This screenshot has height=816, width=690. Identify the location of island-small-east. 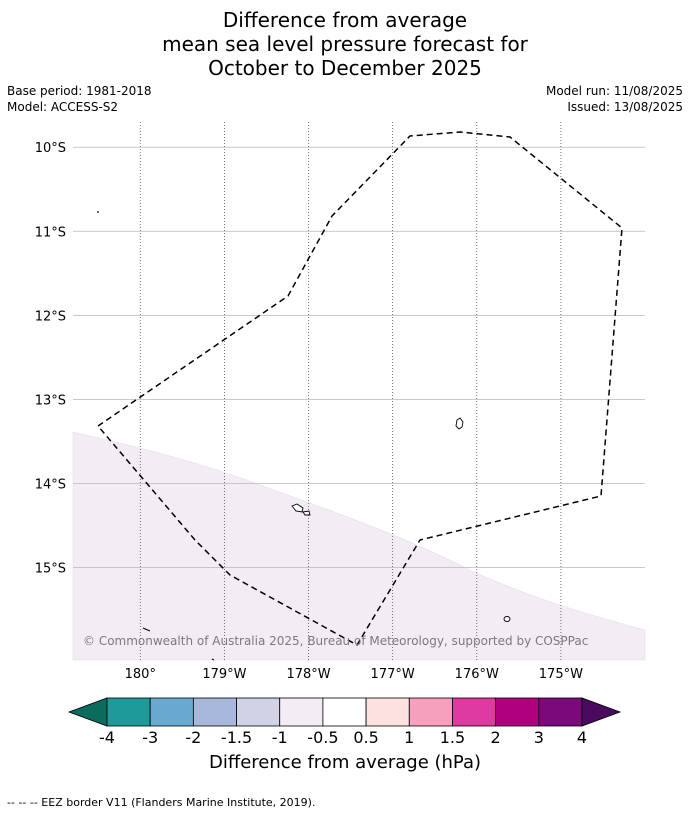
(507, 619).